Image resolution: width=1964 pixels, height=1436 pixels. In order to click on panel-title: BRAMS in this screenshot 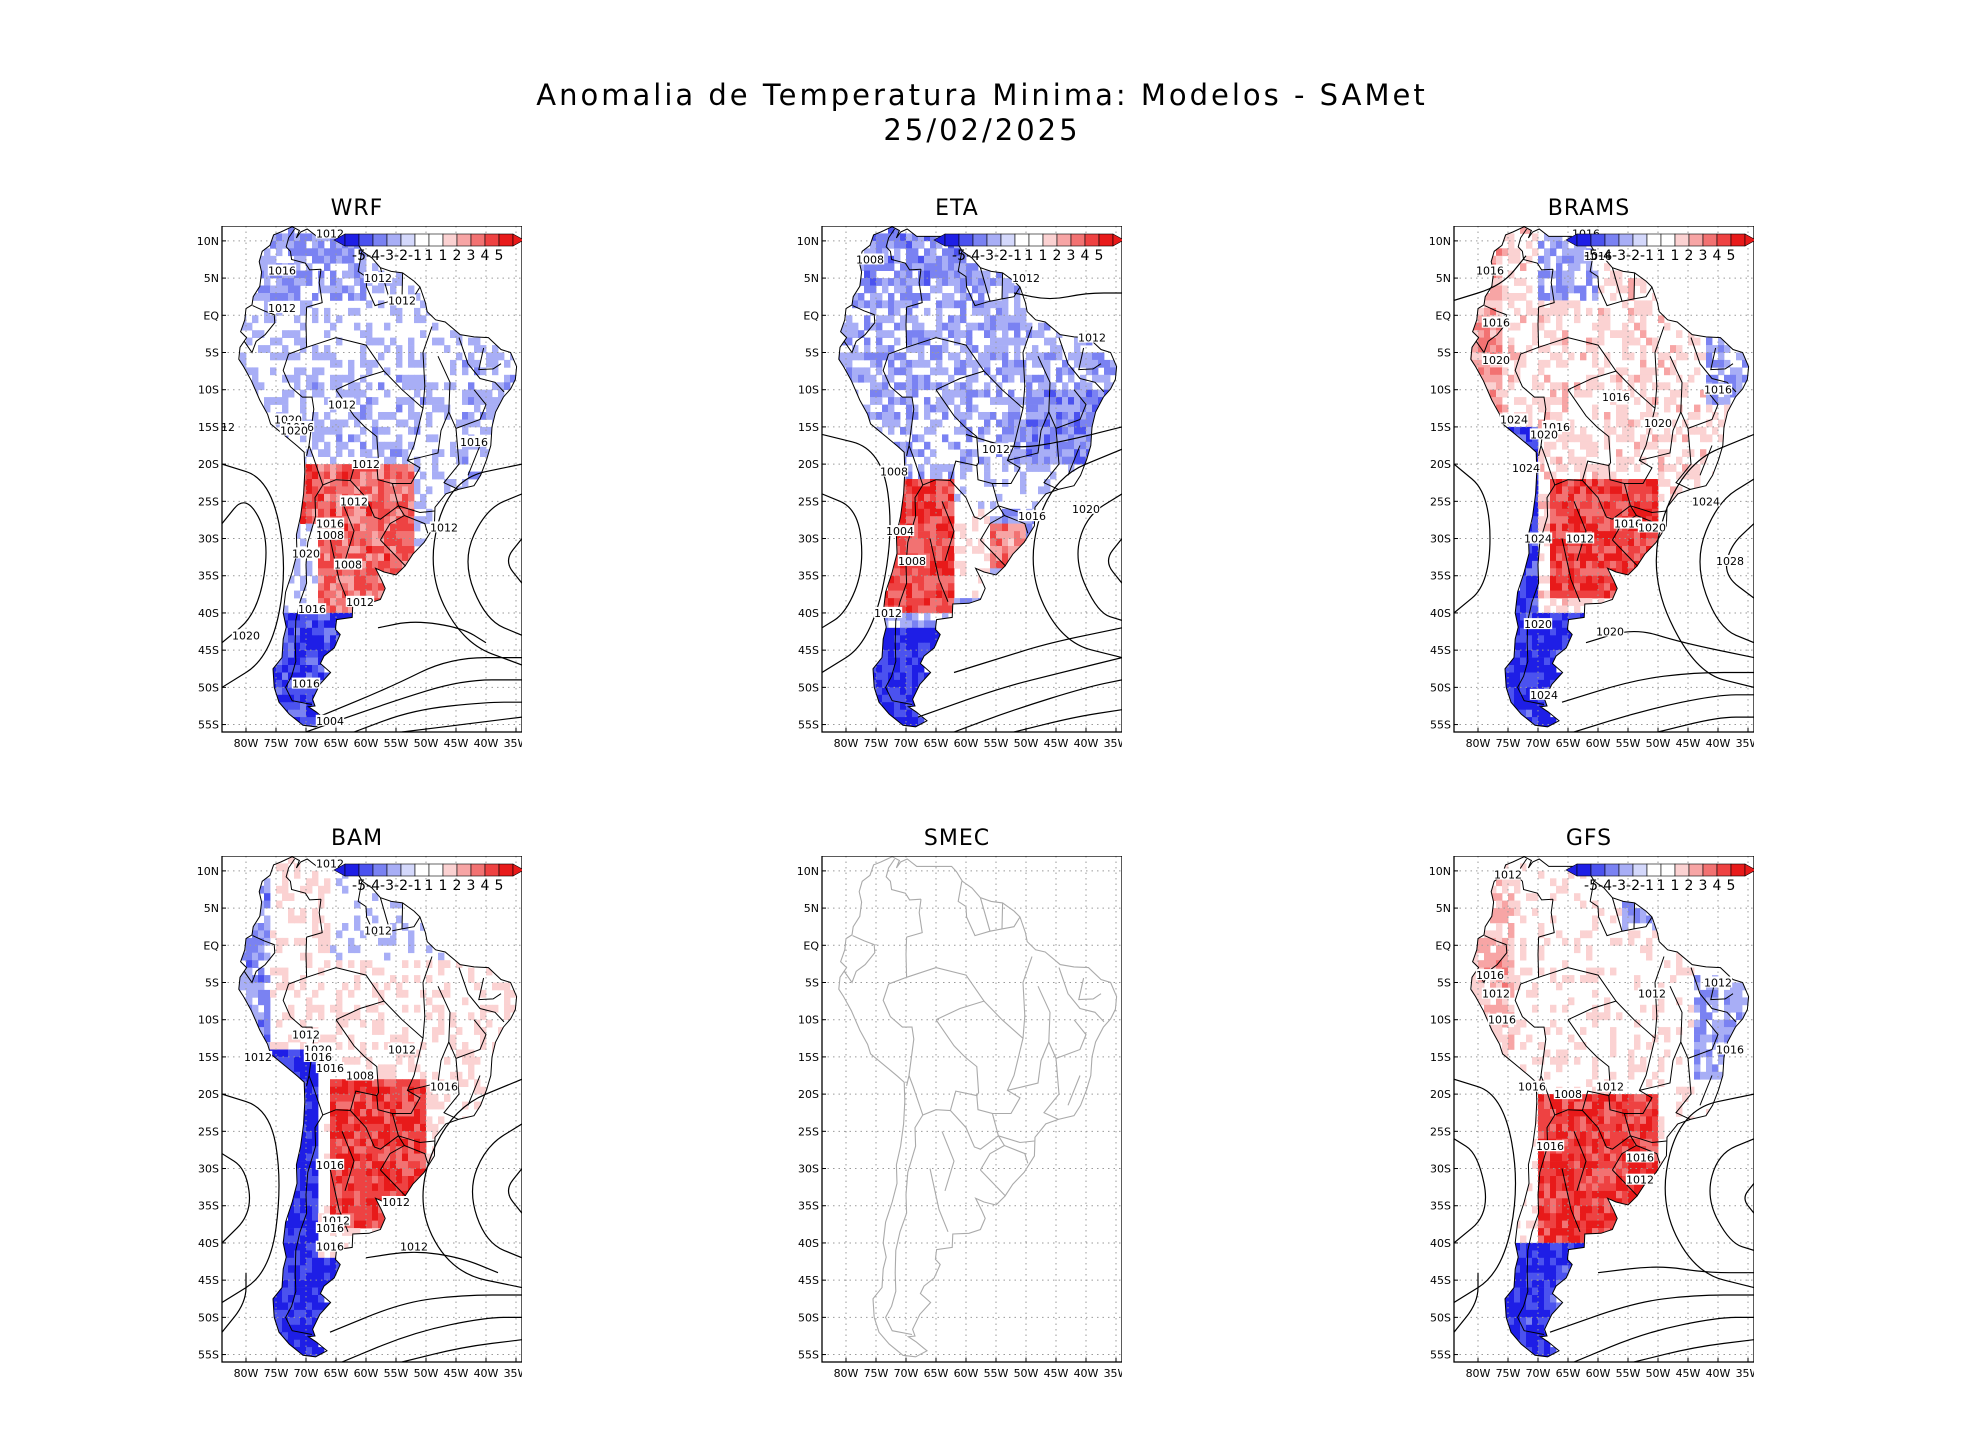, I will do `click(1589, 208)`.